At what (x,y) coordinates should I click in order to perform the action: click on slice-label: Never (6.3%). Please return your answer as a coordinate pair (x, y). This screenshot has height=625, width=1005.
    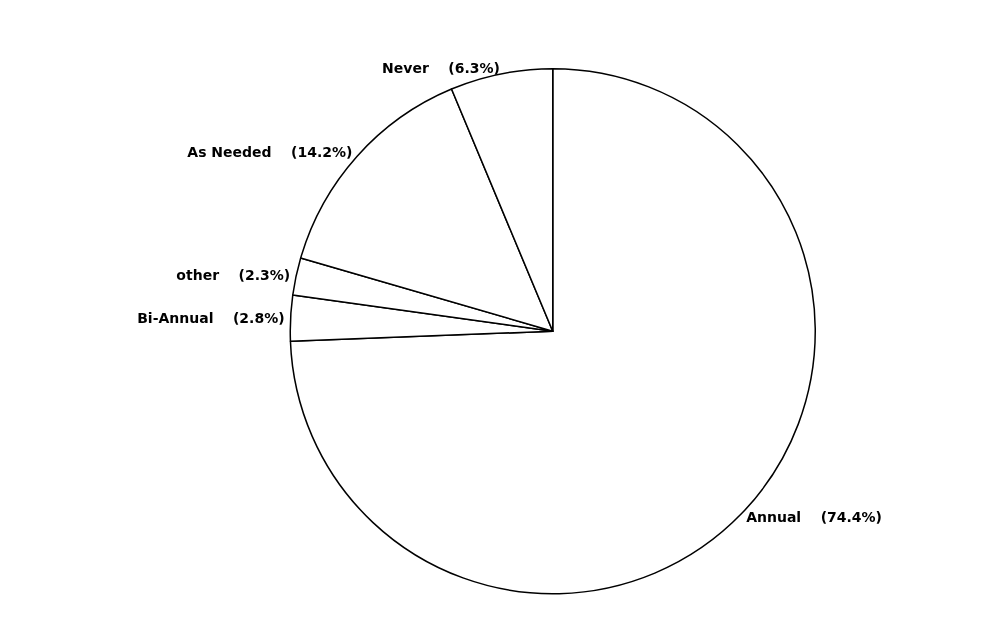
    Looking at the image, I should click on (441, 67).